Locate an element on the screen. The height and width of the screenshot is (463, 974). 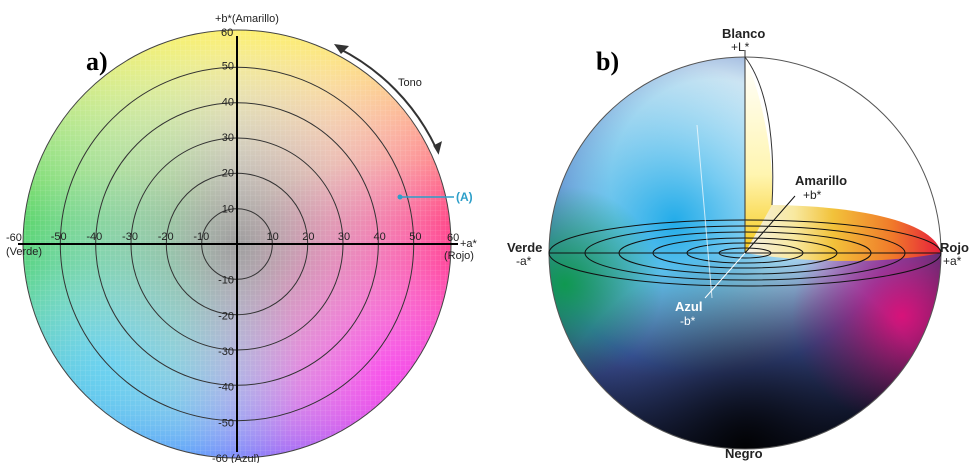
cutaway-octant is located at coordinates (843, 155).